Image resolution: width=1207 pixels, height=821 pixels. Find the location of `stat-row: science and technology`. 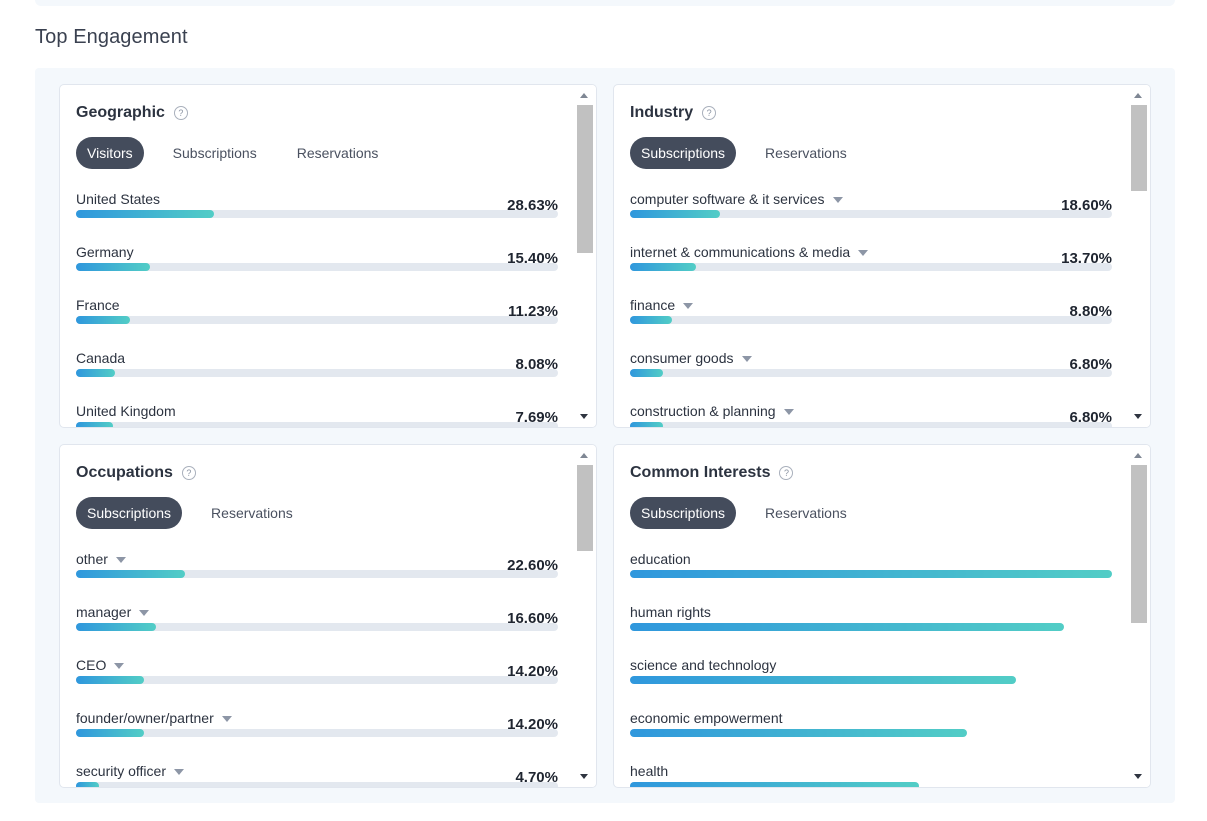

stat-row: science and technology is located at coordinates (871, 683).